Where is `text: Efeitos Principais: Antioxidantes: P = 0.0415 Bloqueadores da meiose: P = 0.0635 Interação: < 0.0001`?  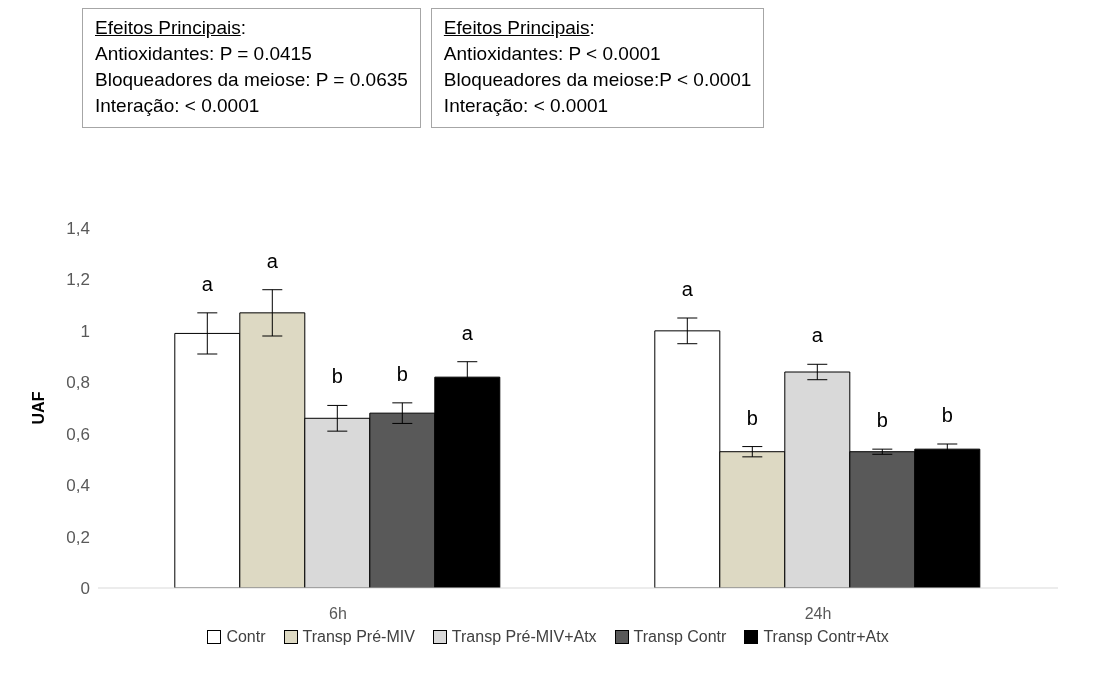
text: Efeitos Principais: Antioxidantes: P = 0.0415 Bloqueadores da meiose: P = 0.0635 Interação: < 0.0001 is located at coordinates (251, 67).